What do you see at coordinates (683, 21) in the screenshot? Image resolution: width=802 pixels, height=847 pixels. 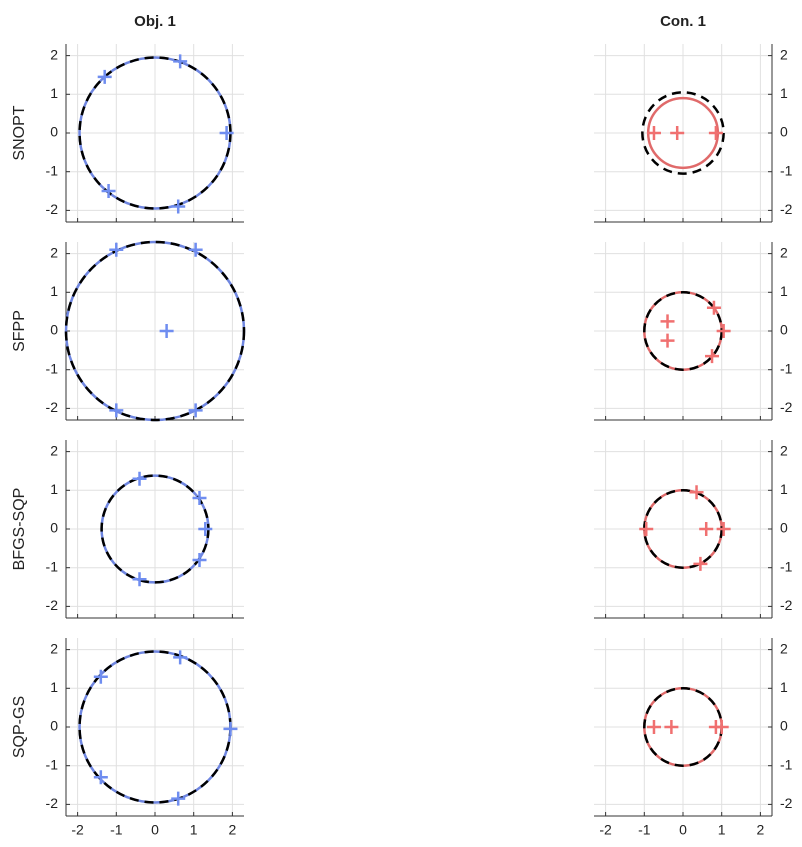 I see `column-title: Con. 1` at bounding box center [683, 21].